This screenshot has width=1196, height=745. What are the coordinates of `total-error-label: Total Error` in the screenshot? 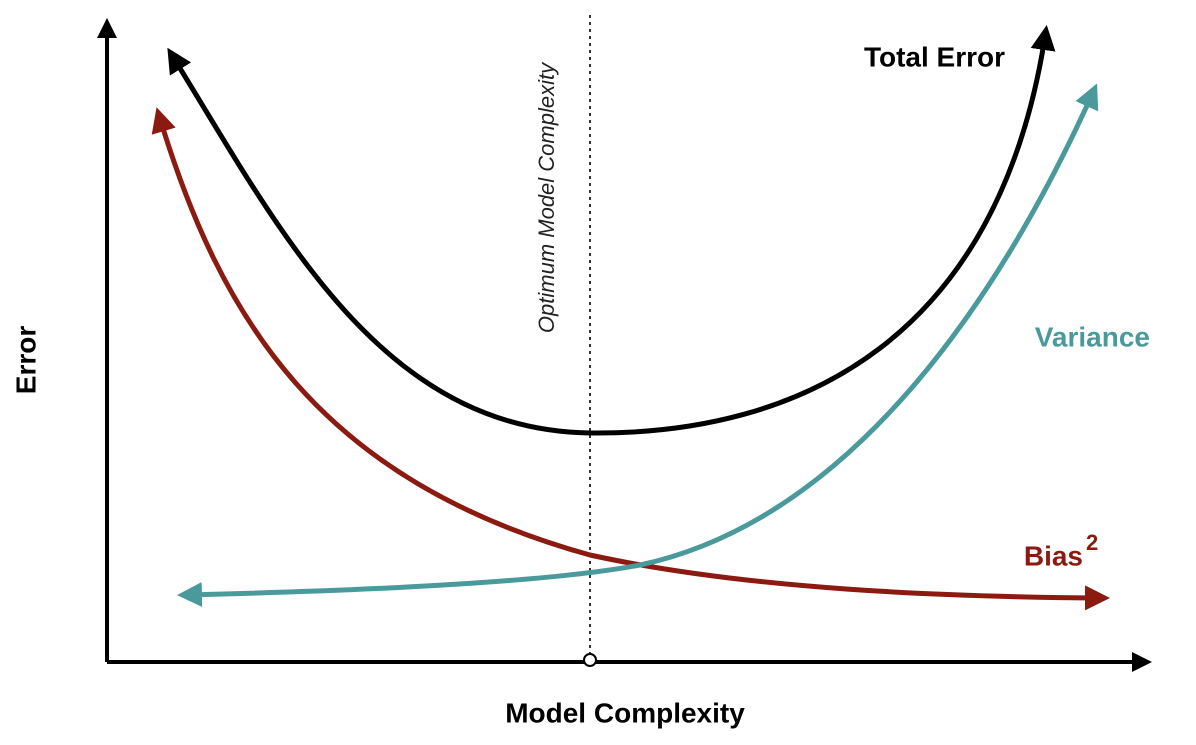 It's located at (934, 56).